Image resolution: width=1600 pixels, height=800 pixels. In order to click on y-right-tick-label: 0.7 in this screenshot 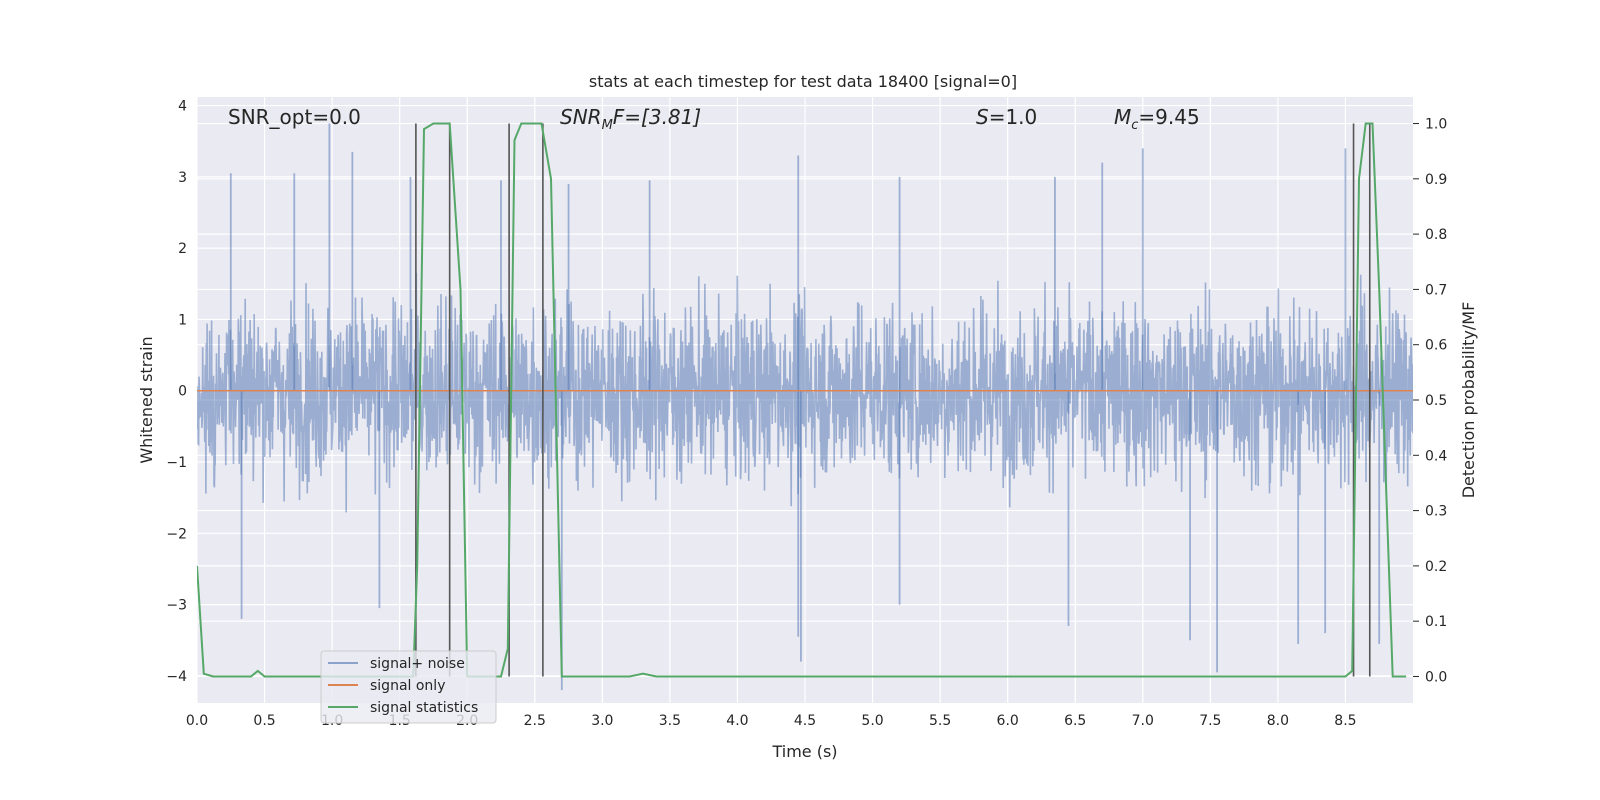, I will do `click(1436, 290)`.